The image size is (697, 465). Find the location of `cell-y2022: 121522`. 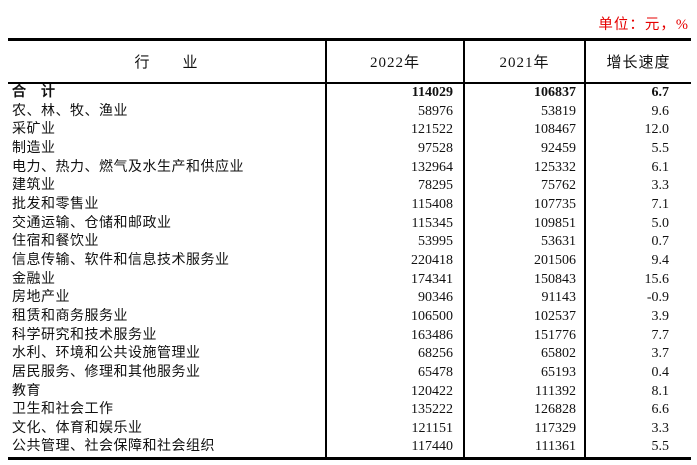

cell-y2022: 121522 is located at coordinates (394, 130).